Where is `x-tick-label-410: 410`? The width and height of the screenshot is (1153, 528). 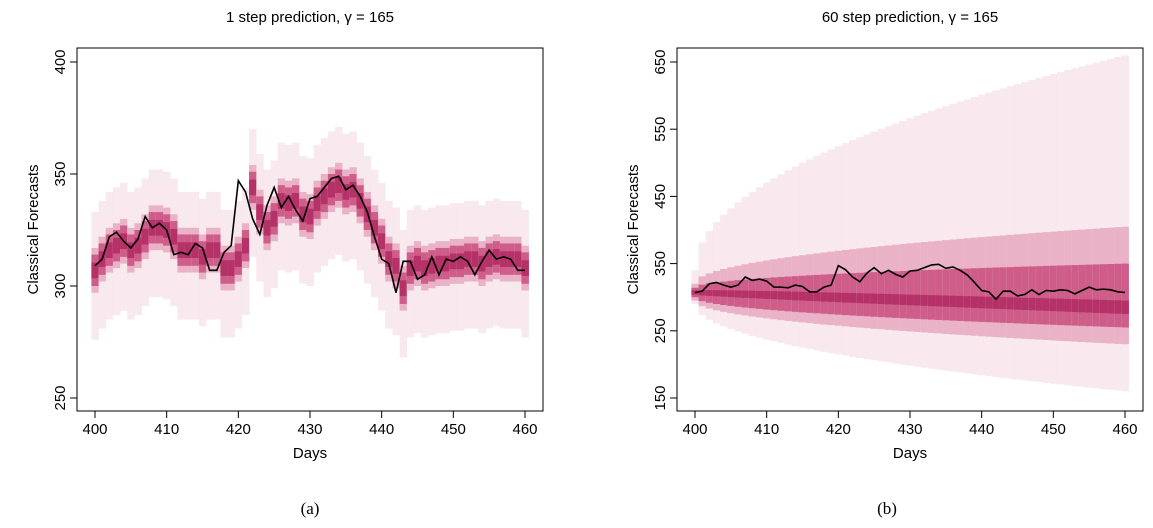 x-tick-label-410: 410 is located at coordinates (766, 429).